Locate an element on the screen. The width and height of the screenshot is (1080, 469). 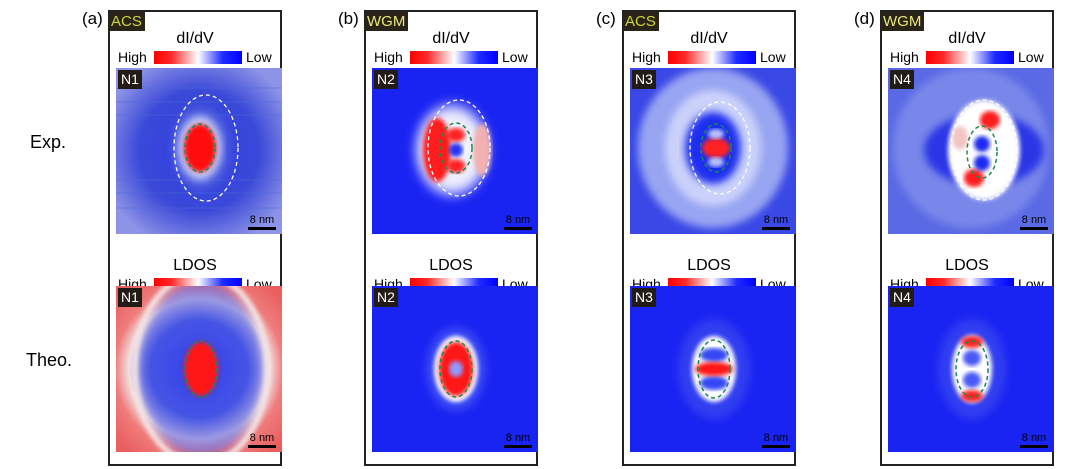
row-label-theory: Theo. is located at coordinates (49, 360).